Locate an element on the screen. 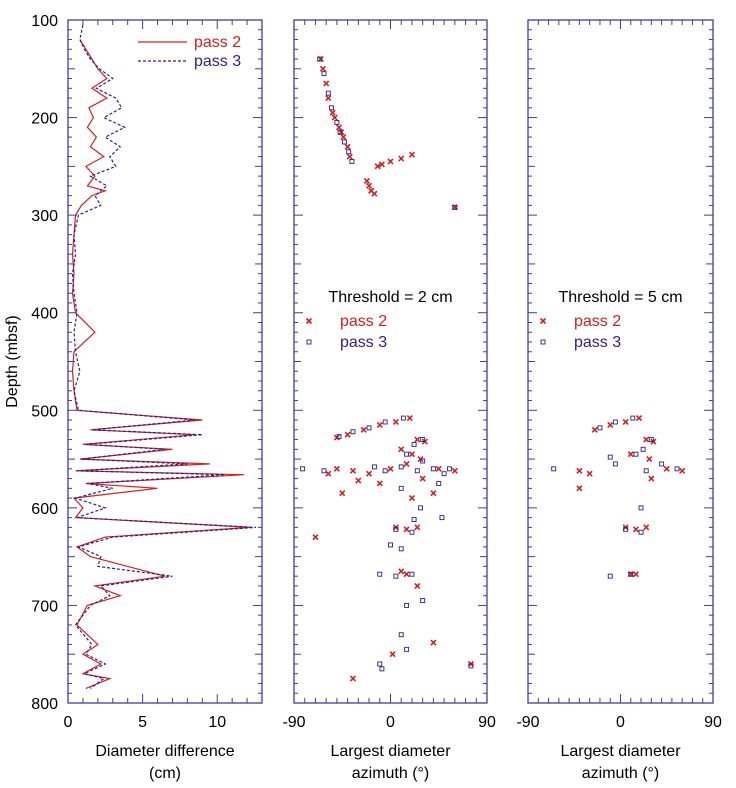 The height and width of the screenshot is (788, 736). x-tick-label: 10 is located at coordinates (217, 722).